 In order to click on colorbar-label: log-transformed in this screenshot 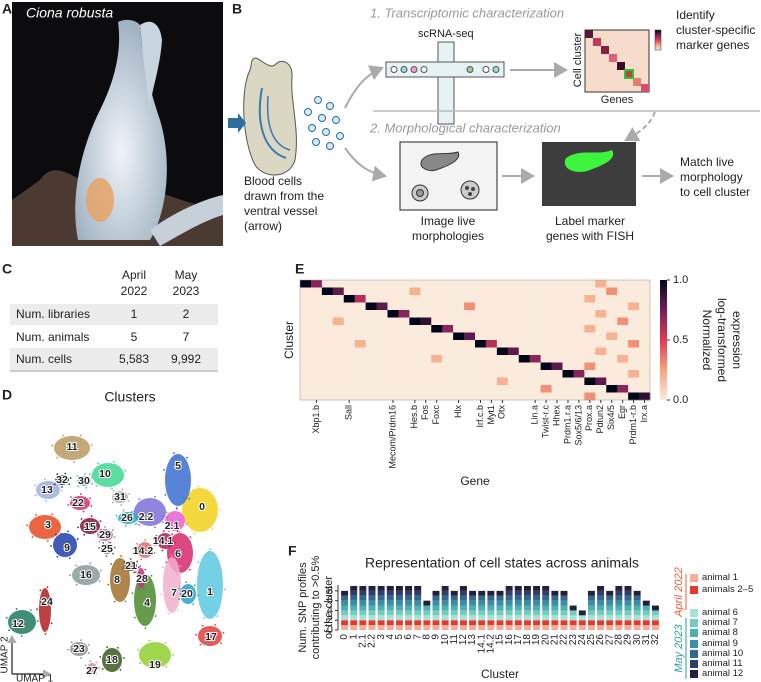, I will do `click(722, 340)`.